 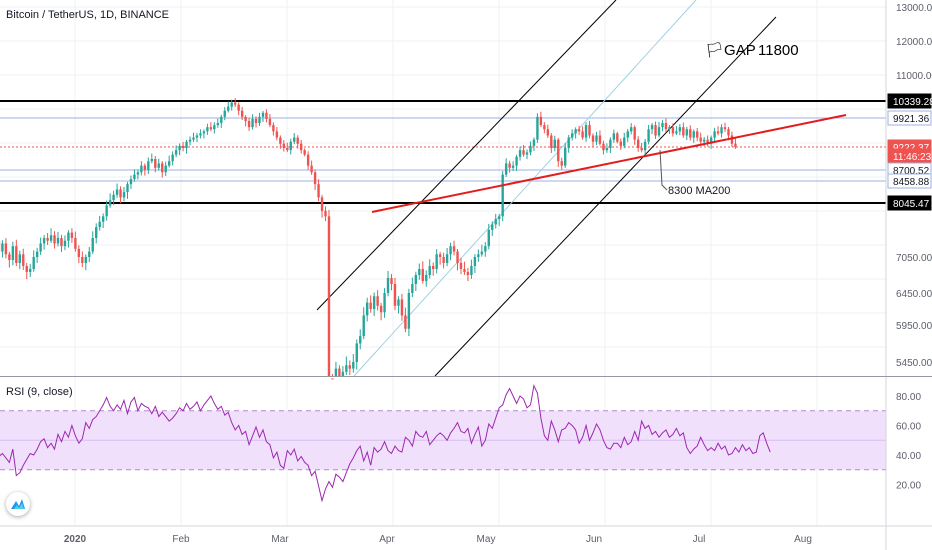 What do you see at coordinates (803, 539) in the screenshot?
I see `time-tick-label: Aug` at bounding box center [803, 539].